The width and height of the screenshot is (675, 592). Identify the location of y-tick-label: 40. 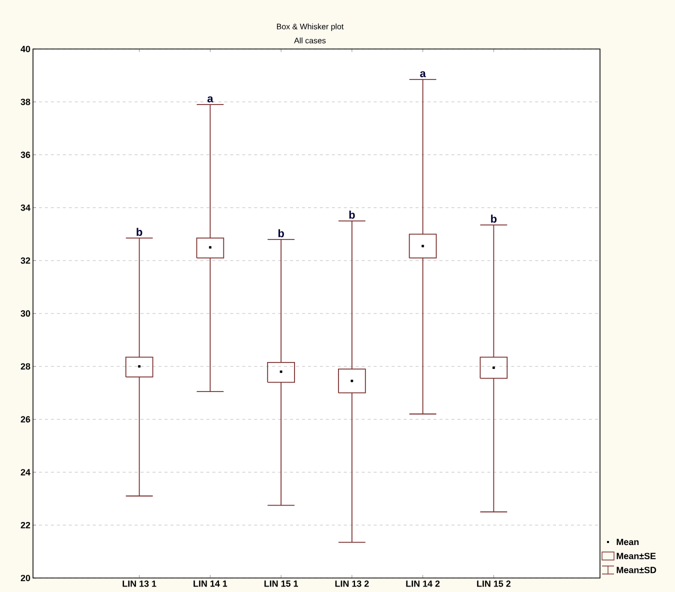
(25, 49).